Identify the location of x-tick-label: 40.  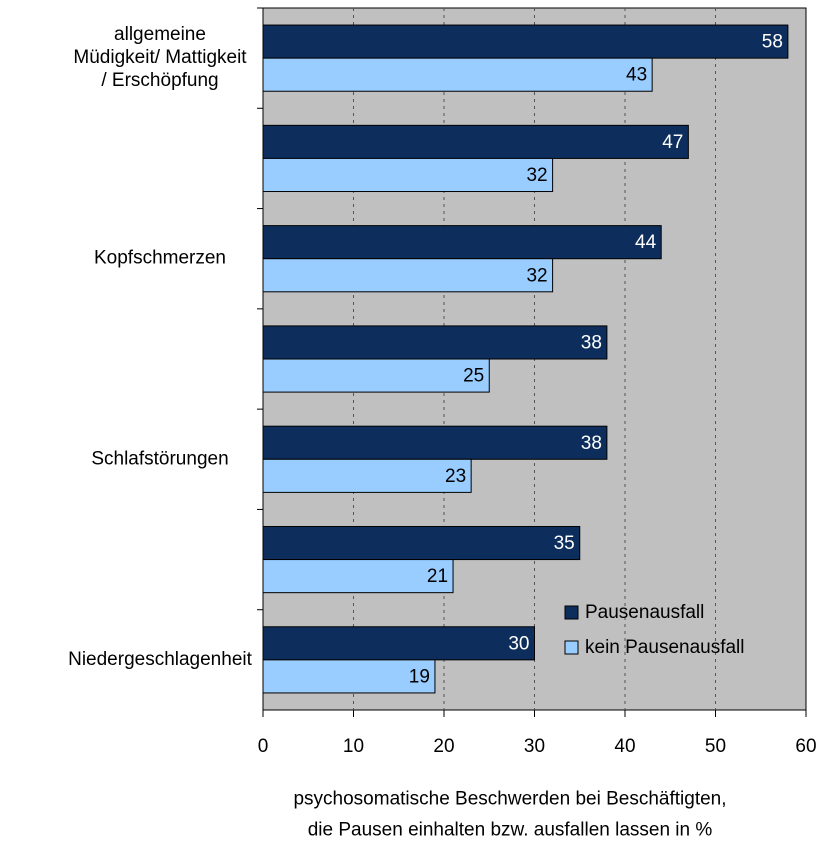
(624, 746).